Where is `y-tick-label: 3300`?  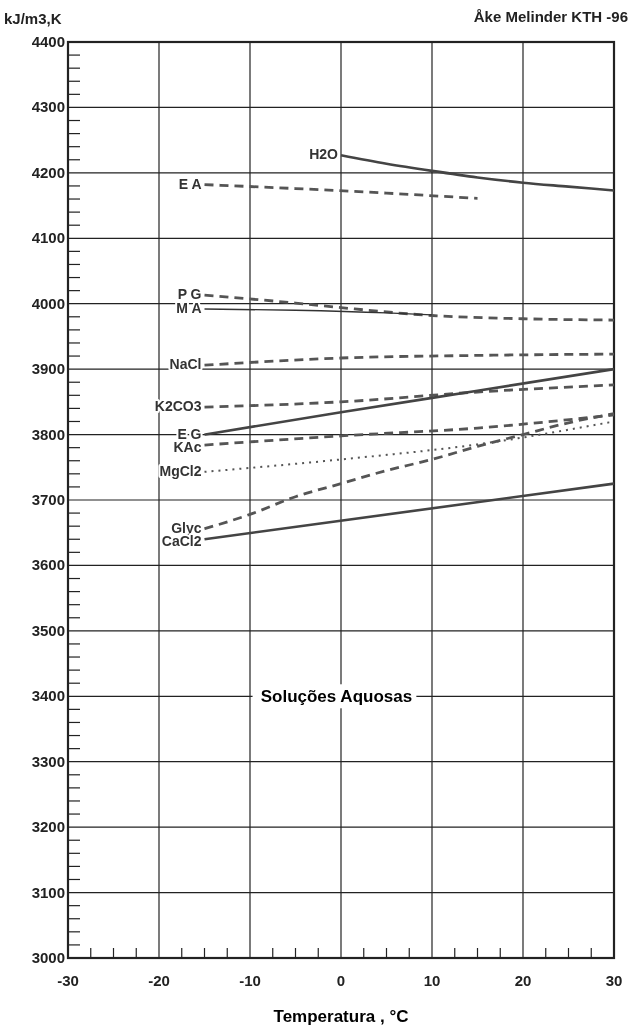 y-tick-label: 3300 is located at coordinates (48, 761).